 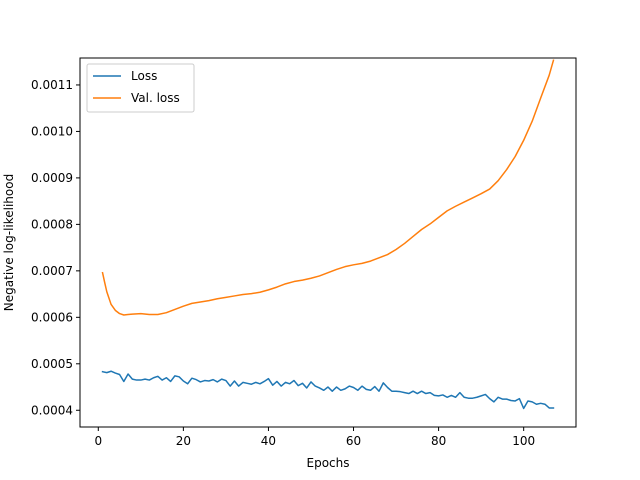 What do you see at coordinates (328, 390) in the screenshot?
I see `series-line-loss` at bounding box center [328, 390].